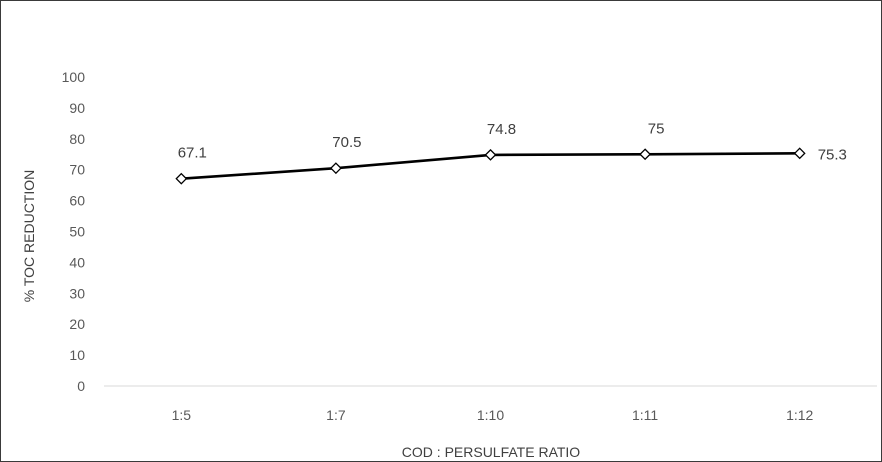  I want to click on y-axis-ticks: 0 10 20 30 40 50 60 70 80 90 100, so click(74, 231).